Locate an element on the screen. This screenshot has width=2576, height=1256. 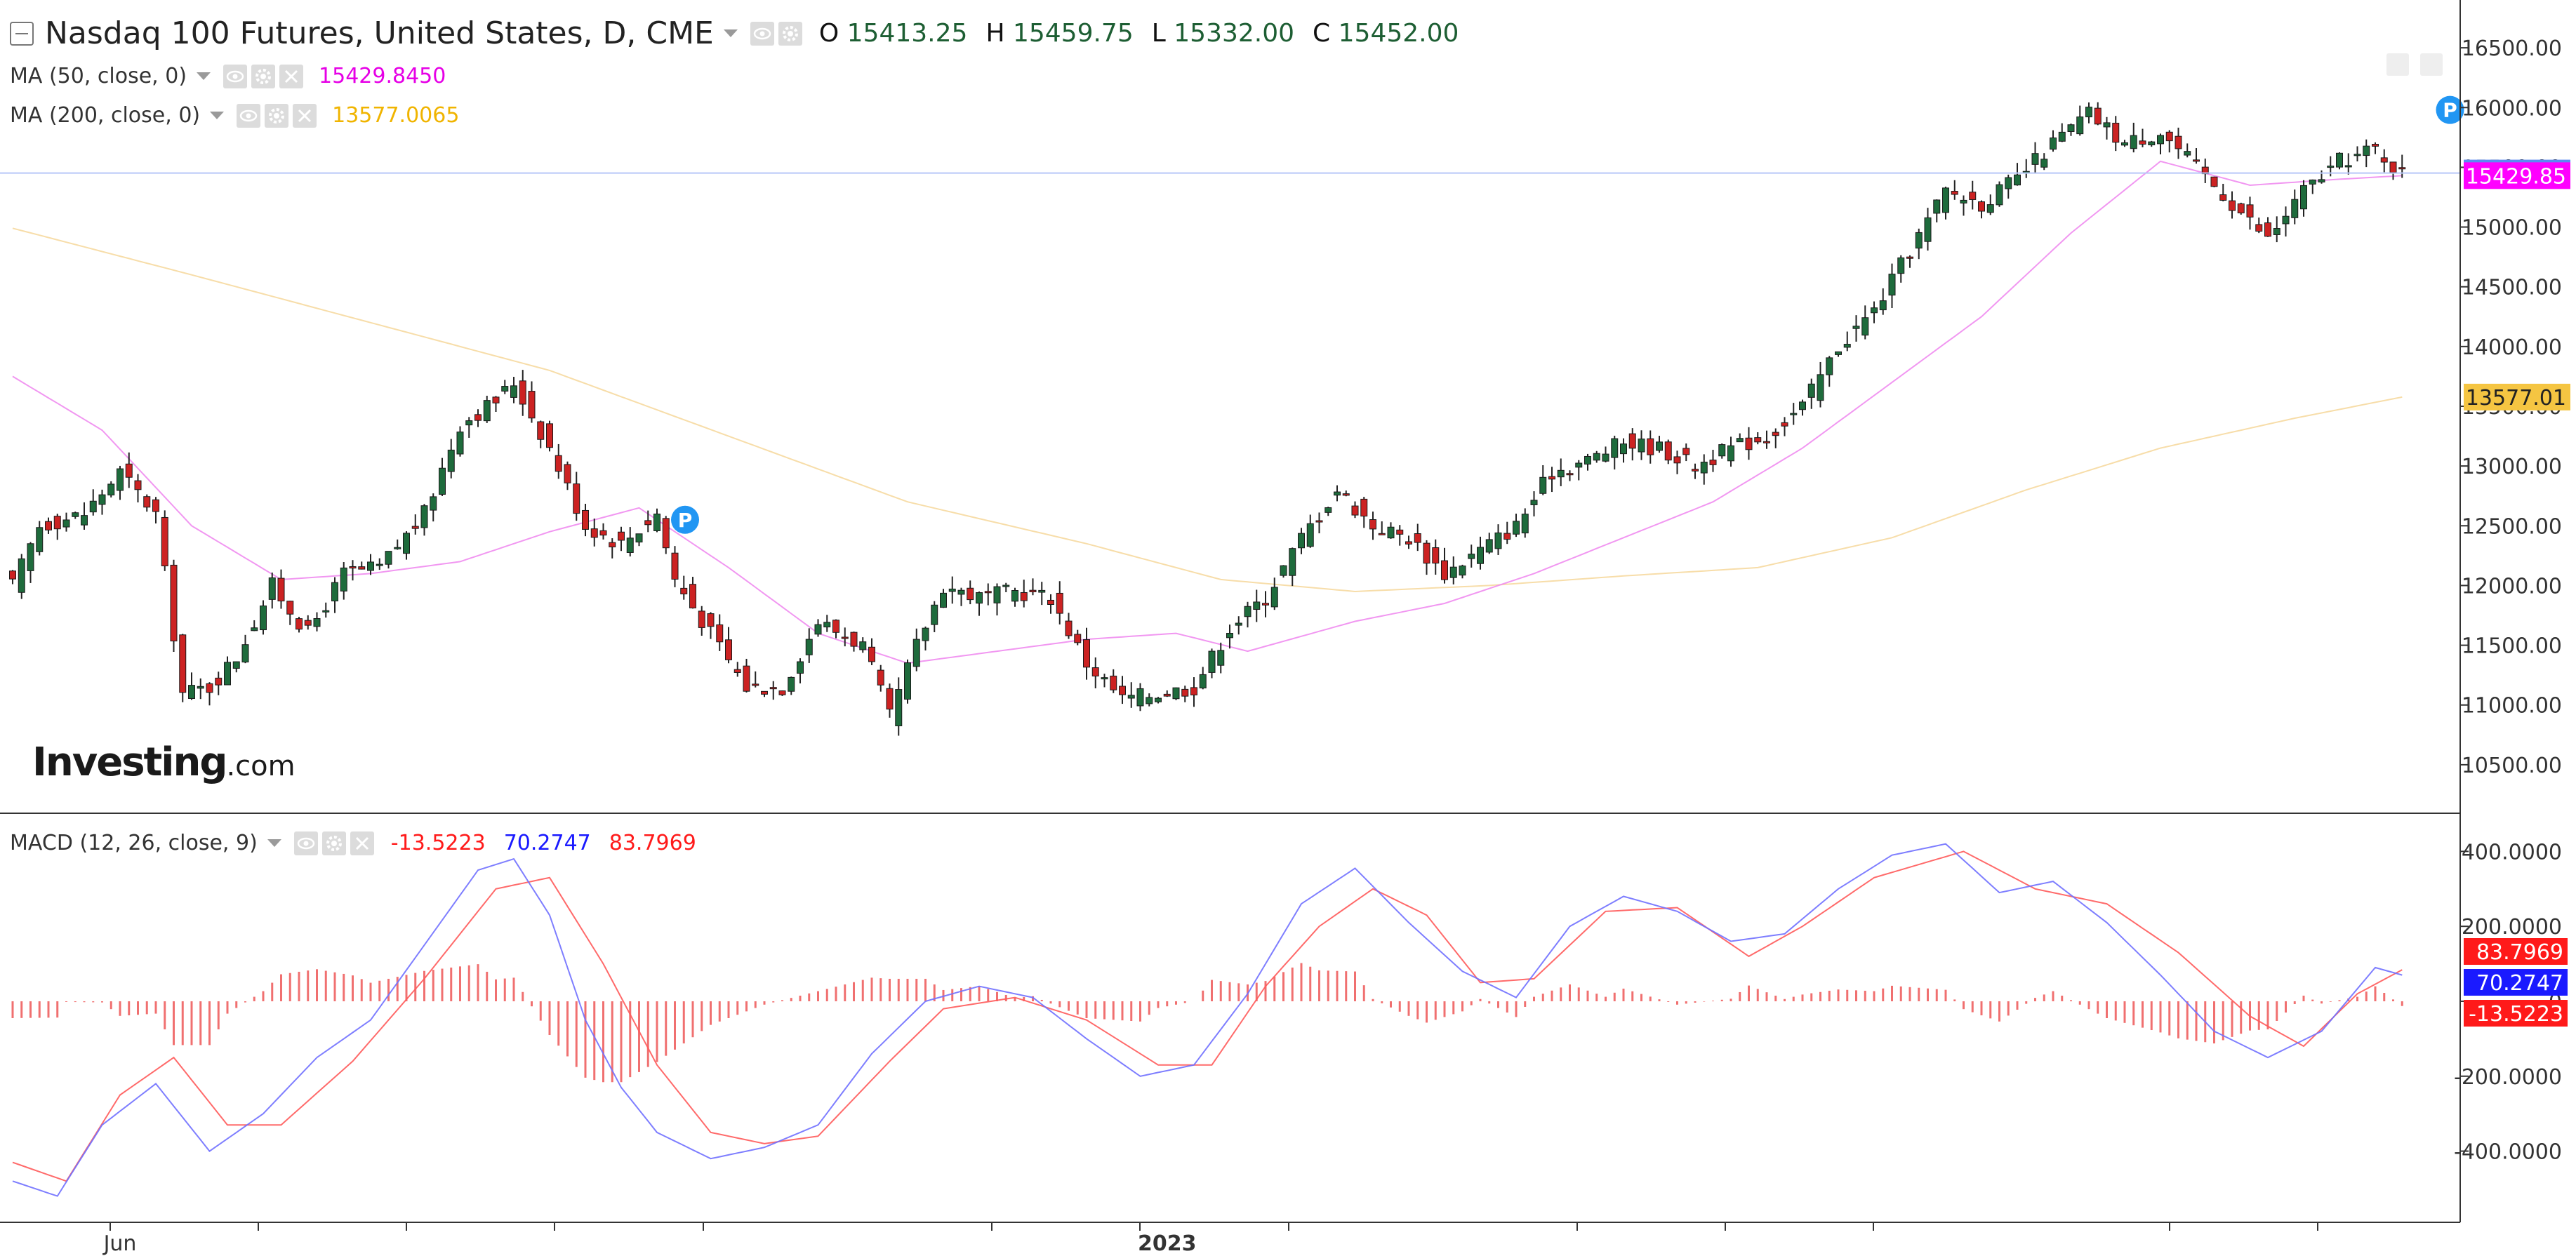
macd-settings-icon is located at coordinates (334, 843).